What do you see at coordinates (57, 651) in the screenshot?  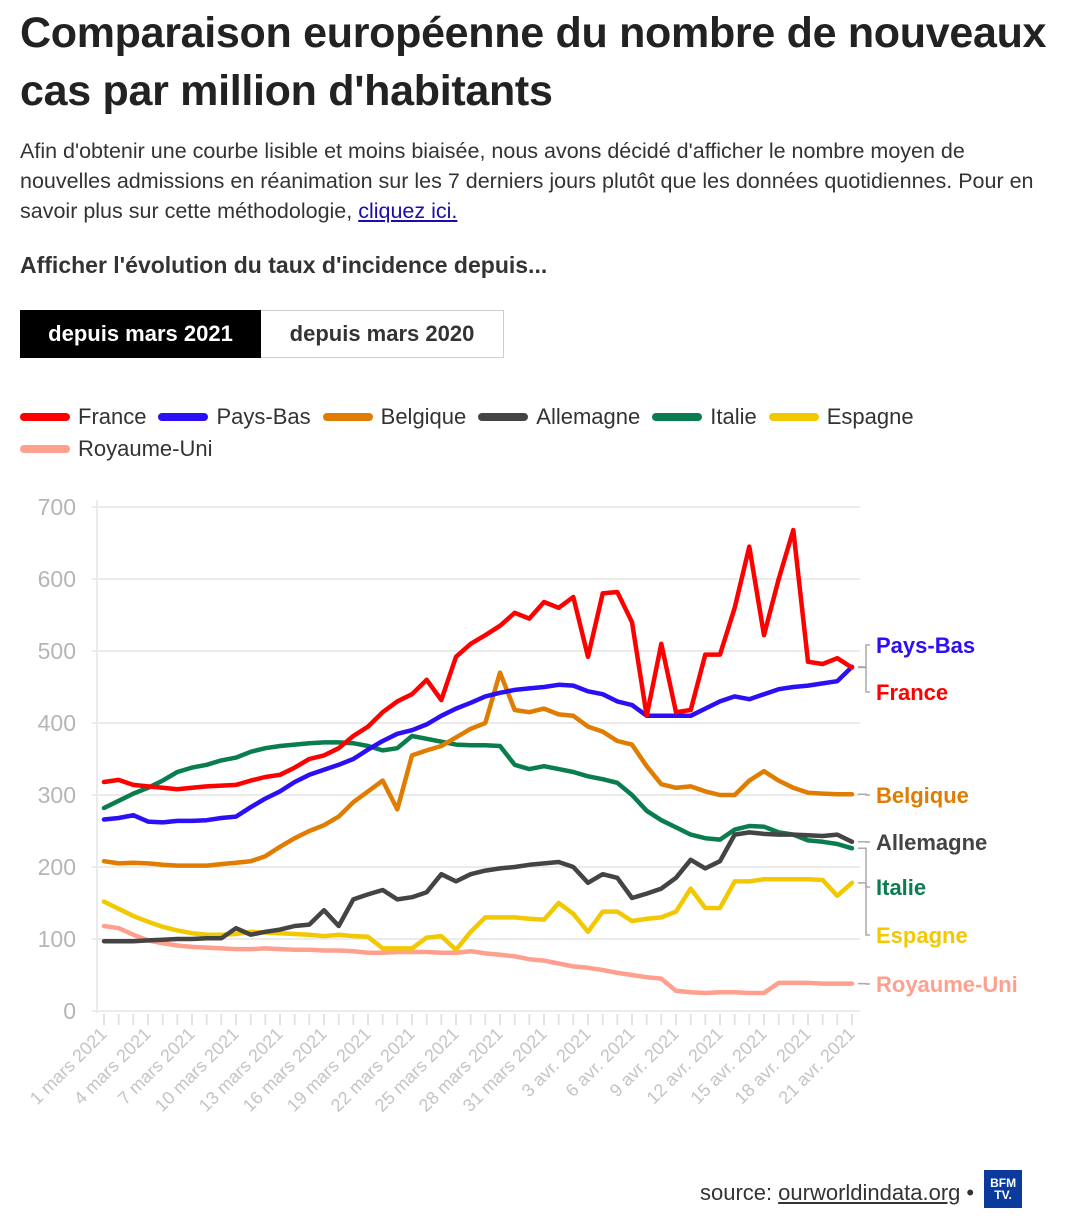 I see `y-tick-label: 500` at bounding box center [57, 651].